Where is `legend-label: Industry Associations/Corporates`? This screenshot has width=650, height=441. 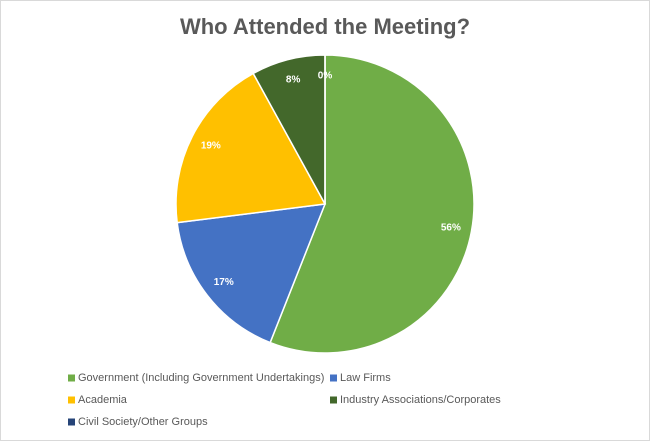 legend-label: Industry Associations/Corporates is located at coordinates (420, 400).